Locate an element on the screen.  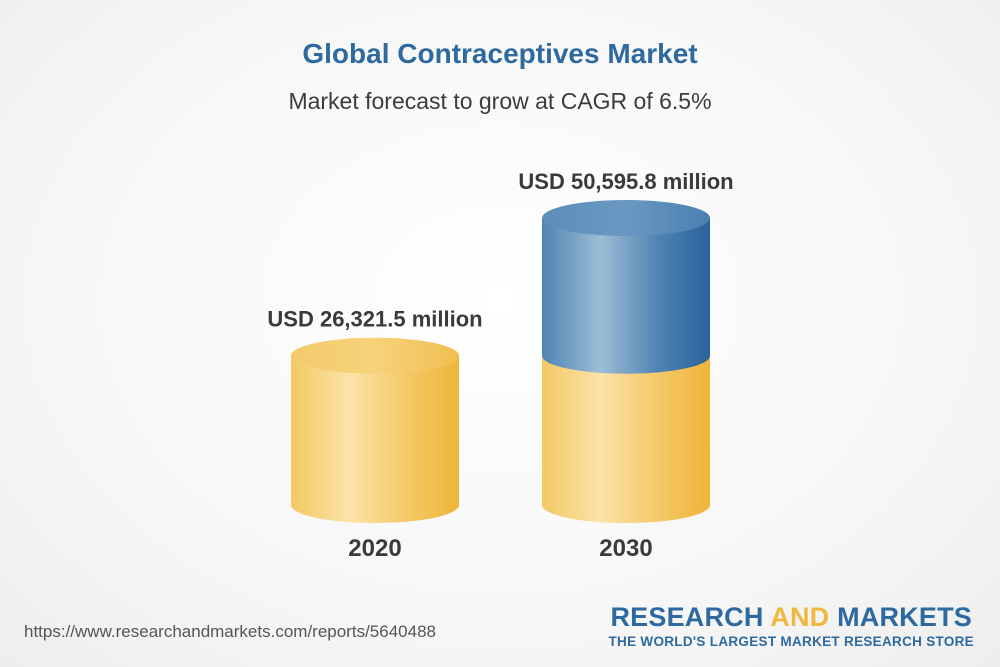
brand-name: RESEARCH AND MARKETS is located at coordinates (791, 617).